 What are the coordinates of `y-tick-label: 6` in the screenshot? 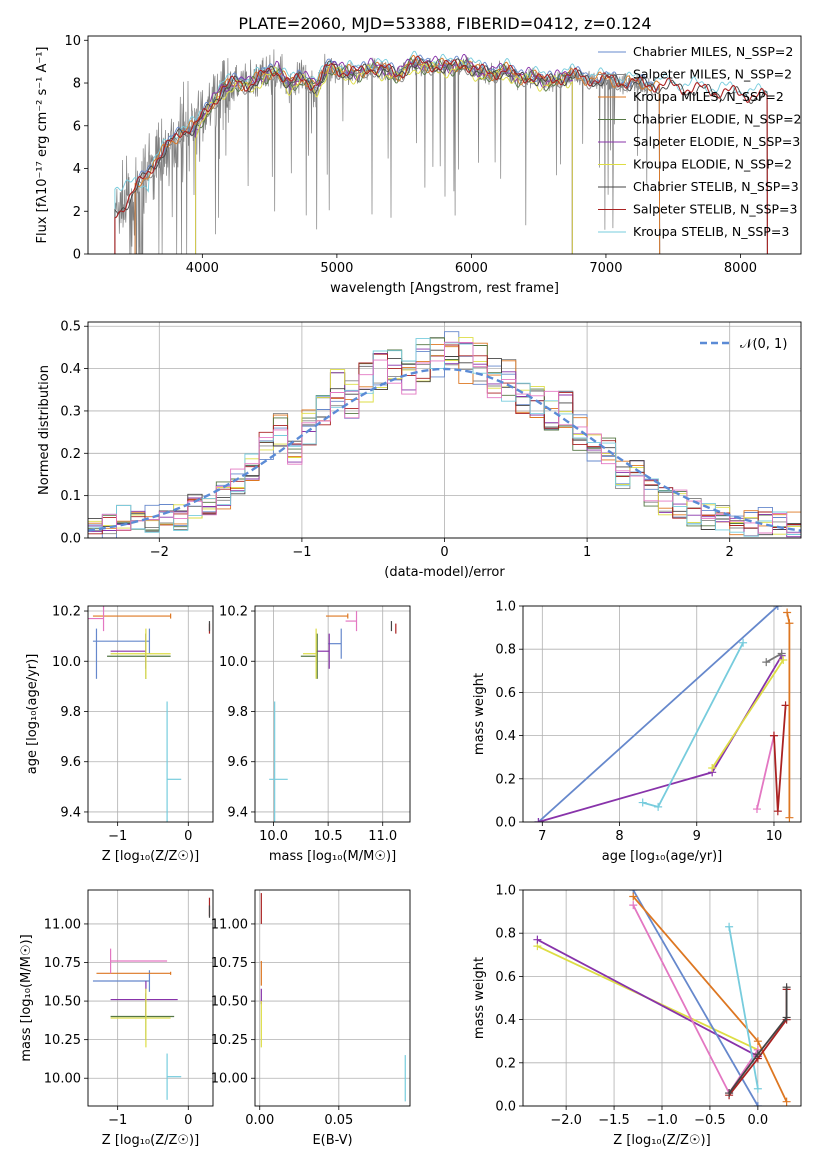 It's located at (77, 126).